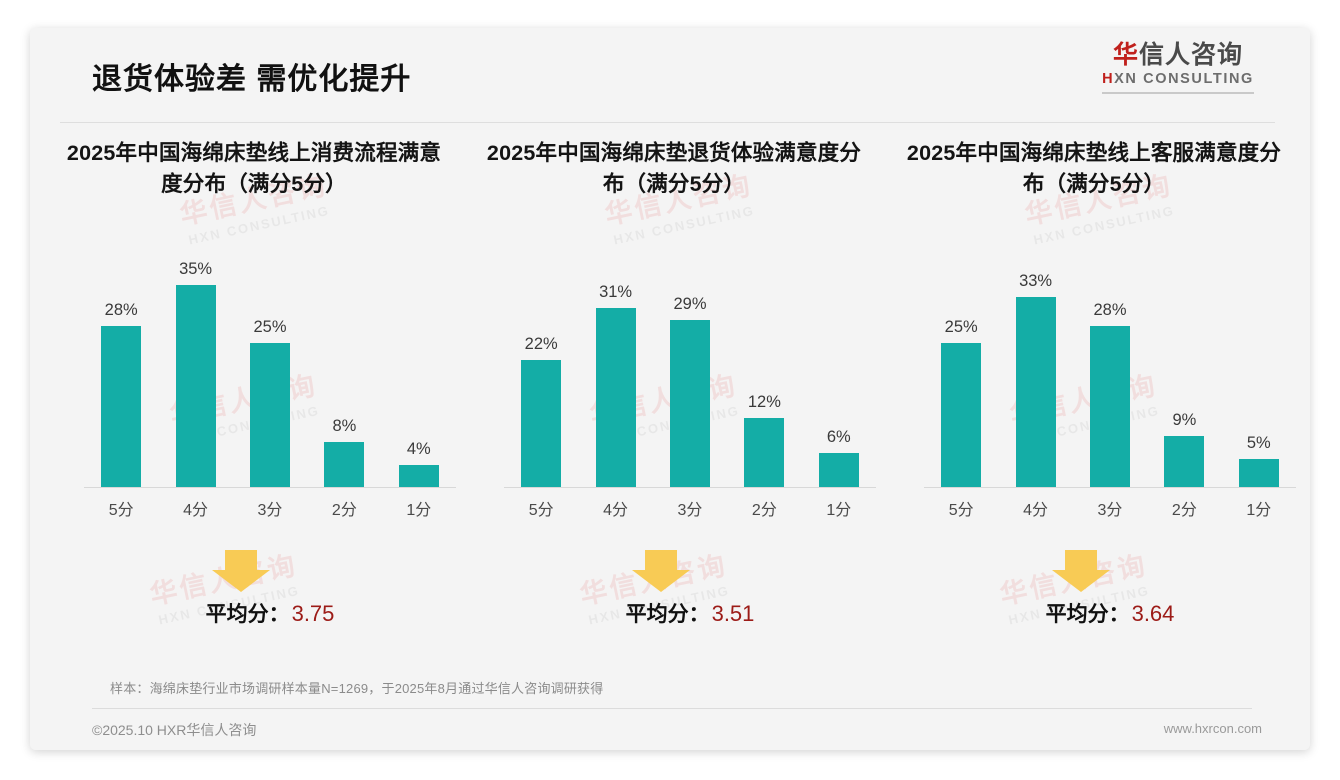 The image size is (1340, 780). I want to click on average-label-2: 平均分：, so click(667, 614).